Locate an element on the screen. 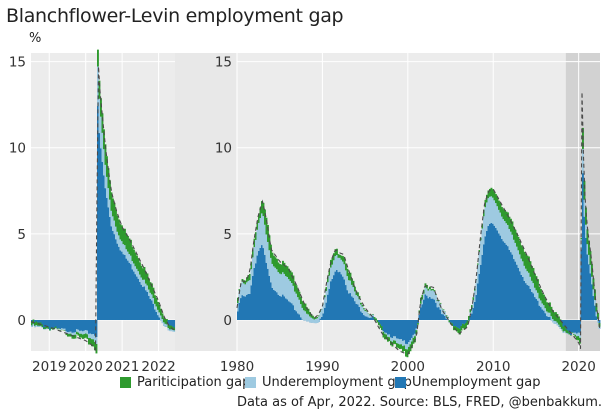 The height and width of the screenshot is (420, 615). x-tick-label: 1990 is located at coordinates (322, 367).